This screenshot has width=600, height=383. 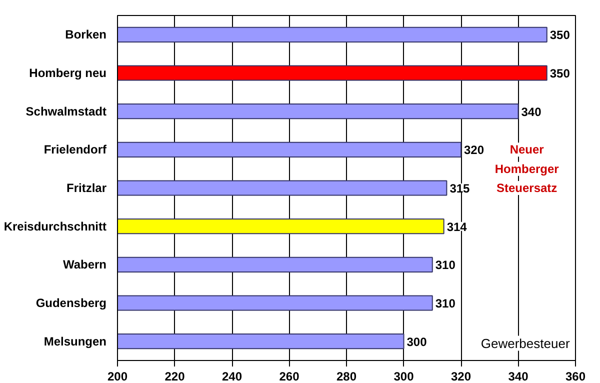 What do you see at coordinates (346, 376) in the screenshot?
I see `x-tick-label: 280` at bounding box center [346, 376].